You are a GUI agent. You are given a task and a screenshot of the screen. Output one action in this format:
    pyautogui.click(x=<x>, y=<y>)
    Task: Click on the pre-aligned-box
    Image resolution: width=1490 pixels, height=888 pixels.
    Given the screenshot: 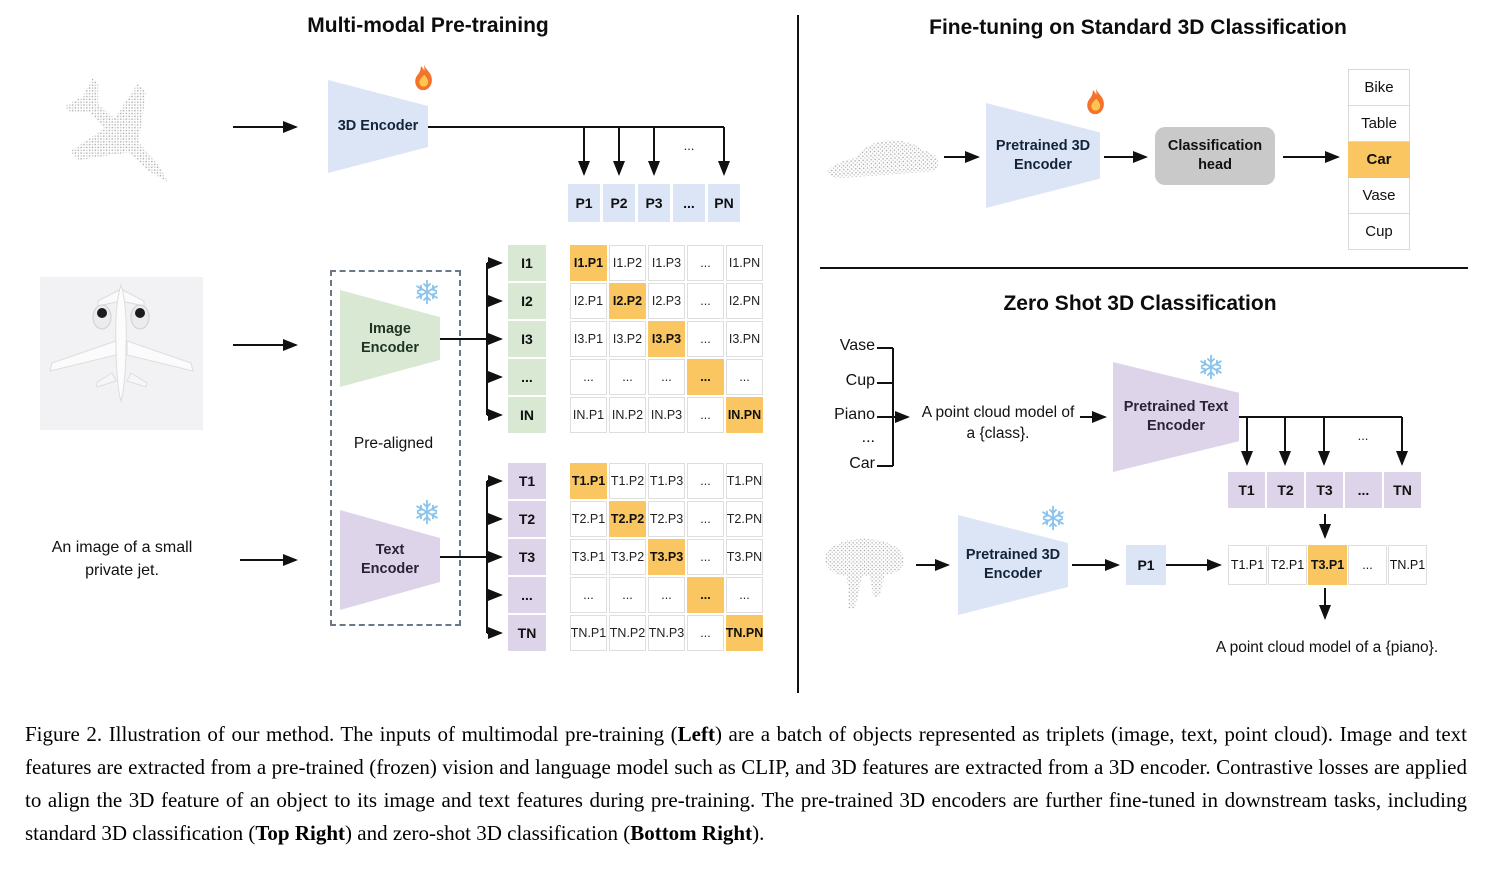 What is the action you would take?
    pyautogui.click(x=395, y=448)
    